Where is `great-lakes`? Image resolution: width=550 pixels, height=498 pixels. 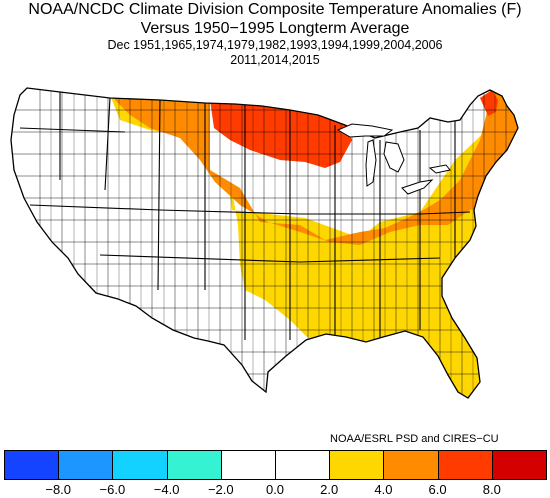 great-lakes is located at coordinates (393, 159).